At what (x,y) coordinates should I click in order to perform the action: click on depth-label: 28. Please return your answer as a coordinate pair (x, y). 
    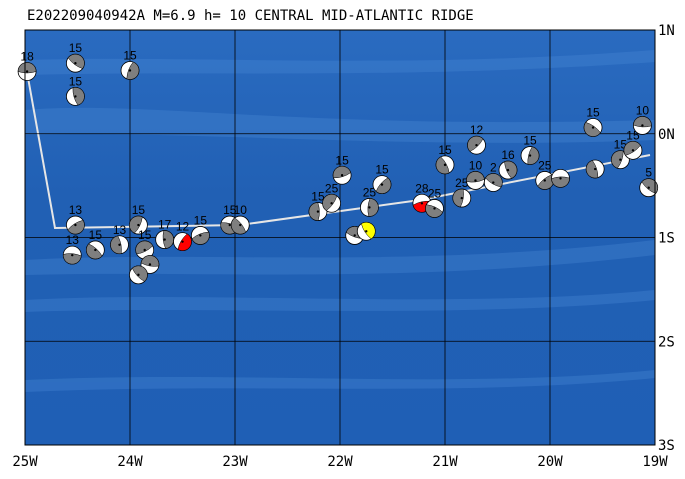
    Looking at the image, I should click on (422, 188).